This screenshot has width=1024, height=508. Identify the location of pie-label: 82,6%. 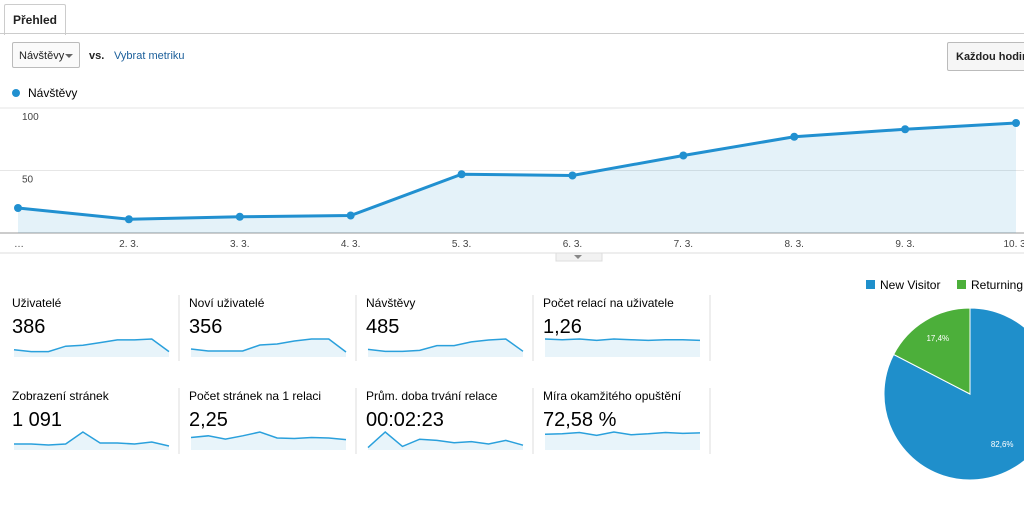
(1002, 444).